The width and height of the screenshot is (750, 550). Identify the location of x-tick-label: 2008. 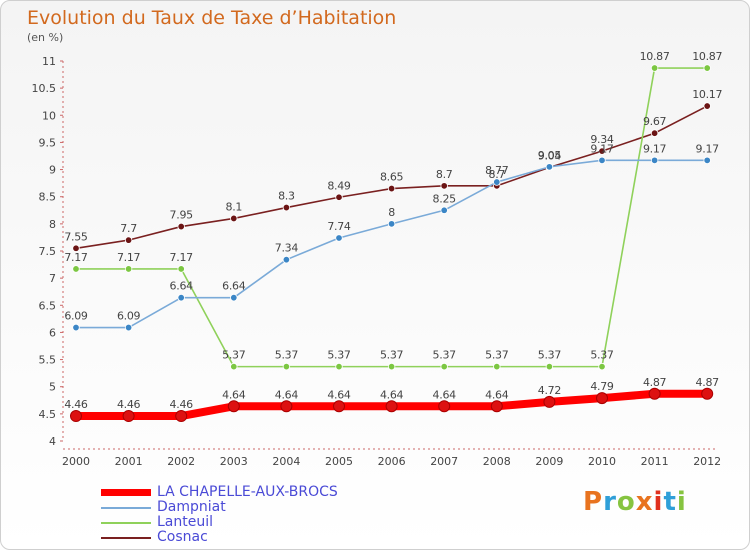
(497, 461).